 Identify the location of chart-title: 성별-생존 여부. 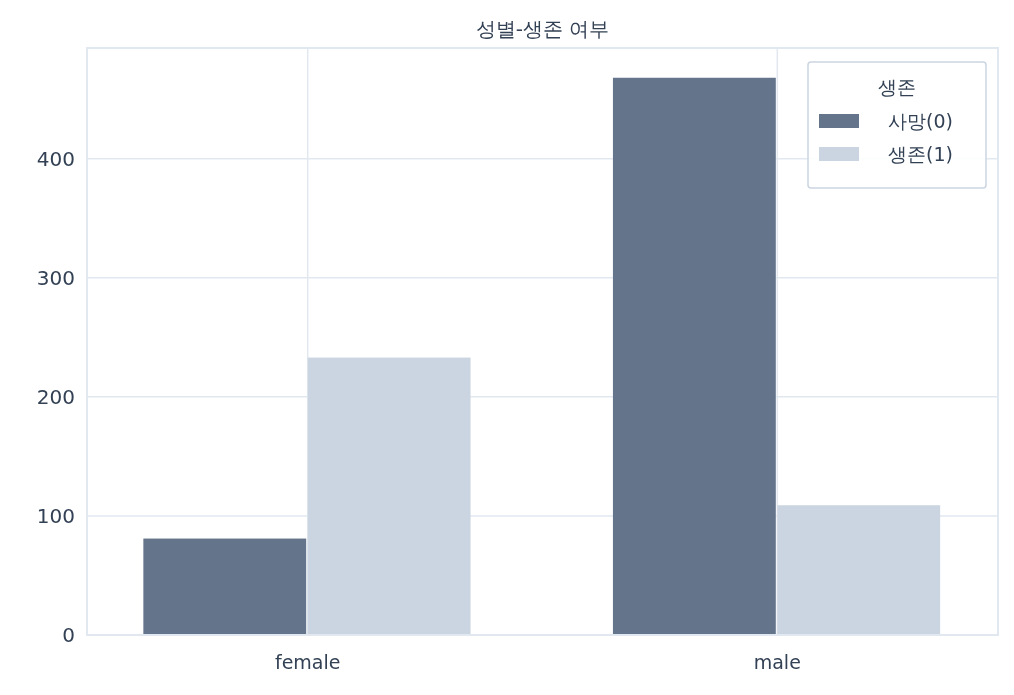
(542, 29).